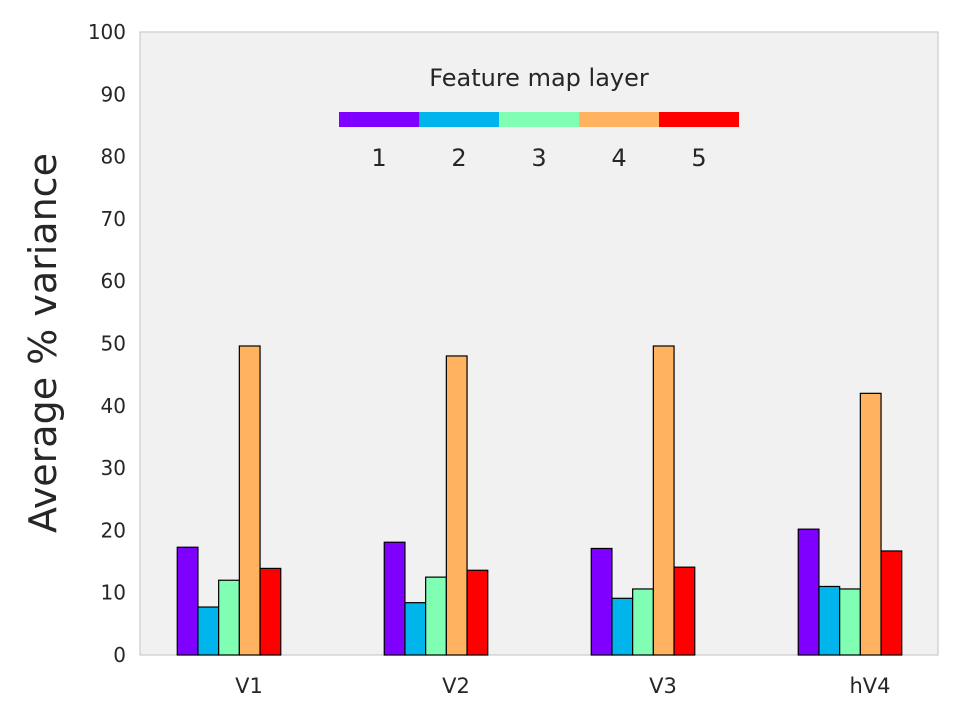  Describe the element at coordinates (113, 468) in the screenshot. I see `y-tick-label: 30` at that location.